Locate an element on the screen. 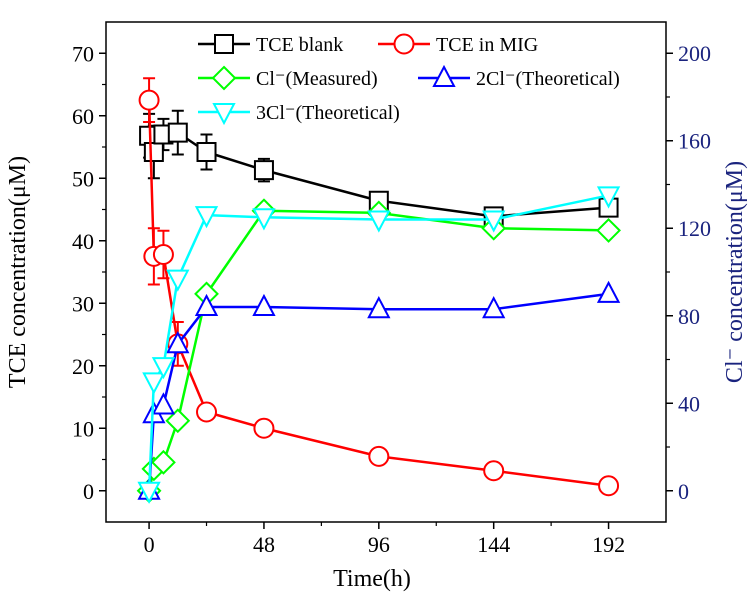  y-left-tick-label: 0 is located at coordinates (88, 491).